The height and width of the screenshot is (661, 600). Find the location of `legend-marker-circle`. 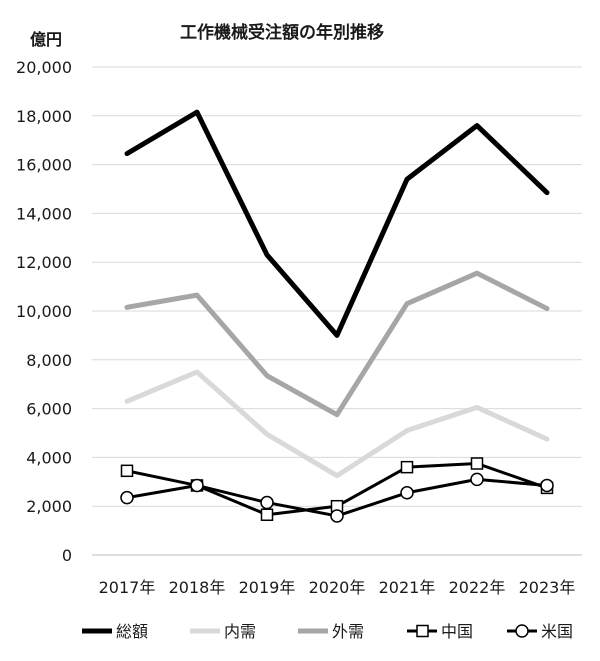

legend-marker-circle is located at coordinates (522, 631).